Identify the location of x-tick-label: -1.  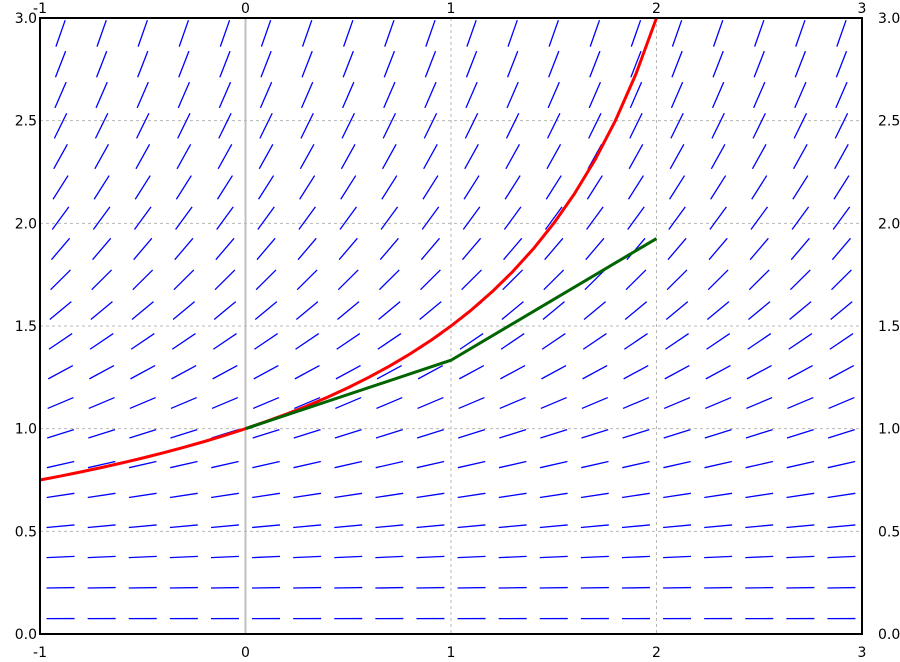
(40, 653).